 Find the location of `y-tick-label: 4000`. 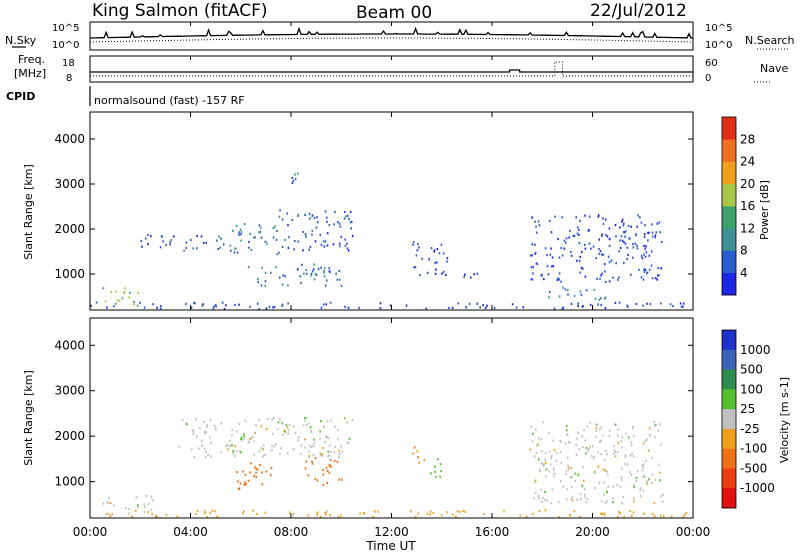

y-tick-label: 4000 is located at coordinates (69, 345).